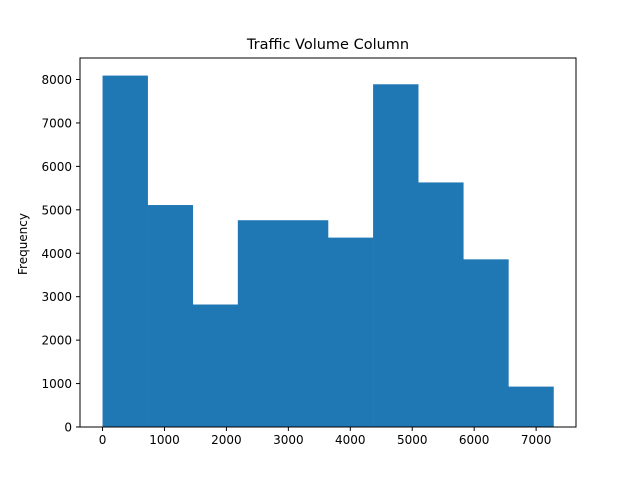 This screenshot has width=640, height=480. What do you see at coordinates (103, 440) in the screenshot?
I see `x-tick-label: 0` at bounding box center [103, 440].